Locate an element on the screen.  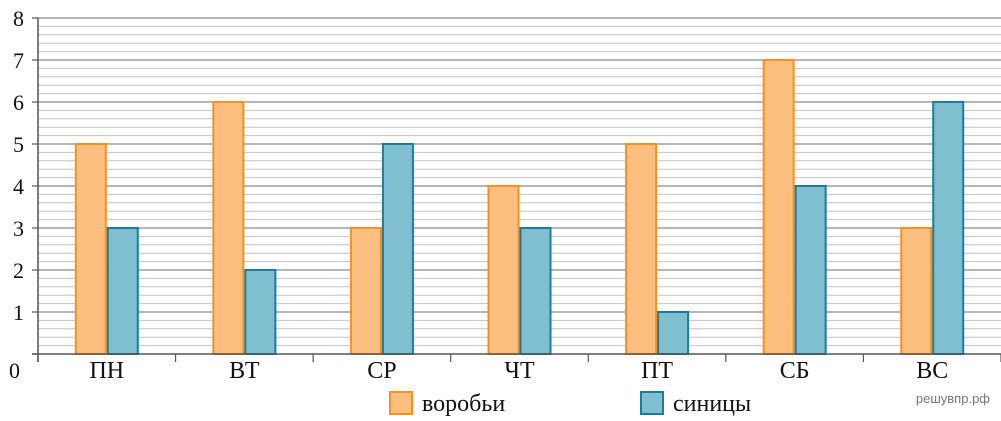
y-tick-label: 2 is located at coordinates (18, 270).